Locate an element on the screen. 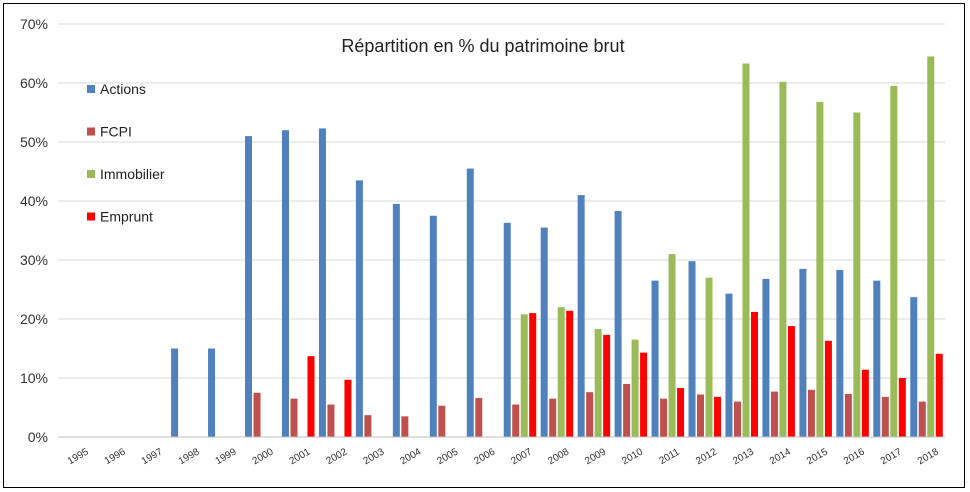 The image size is (970, 492). x-tick-label: 2018 is located at coordinates (928, 456).